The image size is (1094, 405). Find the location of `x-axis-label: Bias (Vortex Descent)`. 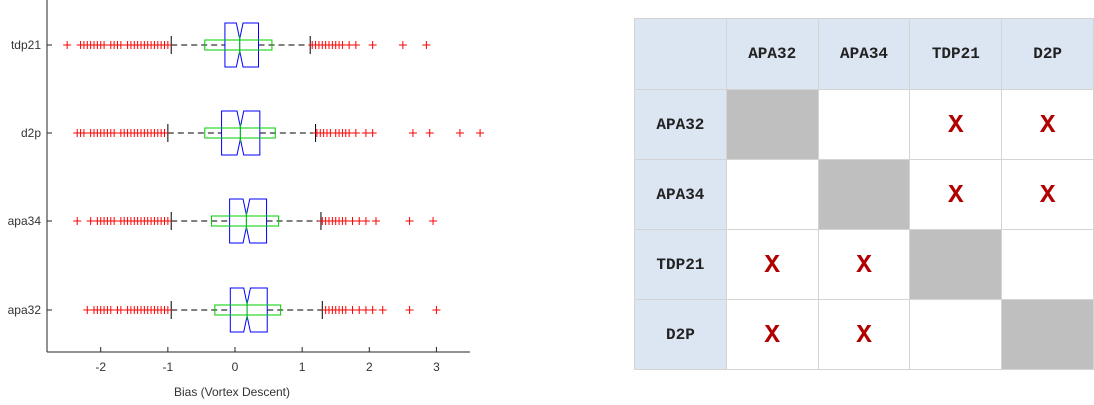

x-axis-label: Bias (Vortex Descent) is located at coordinates (232, 392).